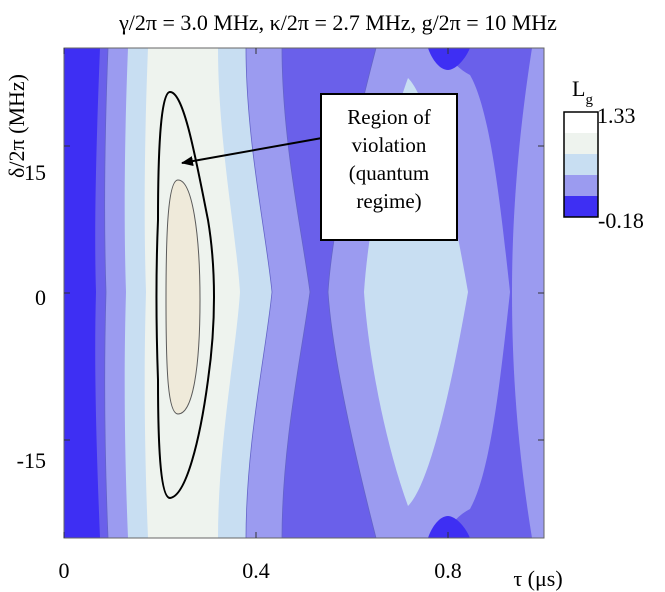 The width and height of the screenshot is (665, 592). What do you see at coordinates (256, 570) in the screenshot?
I see `x-tick-label: 0.4` at bounding box center [256, 570].